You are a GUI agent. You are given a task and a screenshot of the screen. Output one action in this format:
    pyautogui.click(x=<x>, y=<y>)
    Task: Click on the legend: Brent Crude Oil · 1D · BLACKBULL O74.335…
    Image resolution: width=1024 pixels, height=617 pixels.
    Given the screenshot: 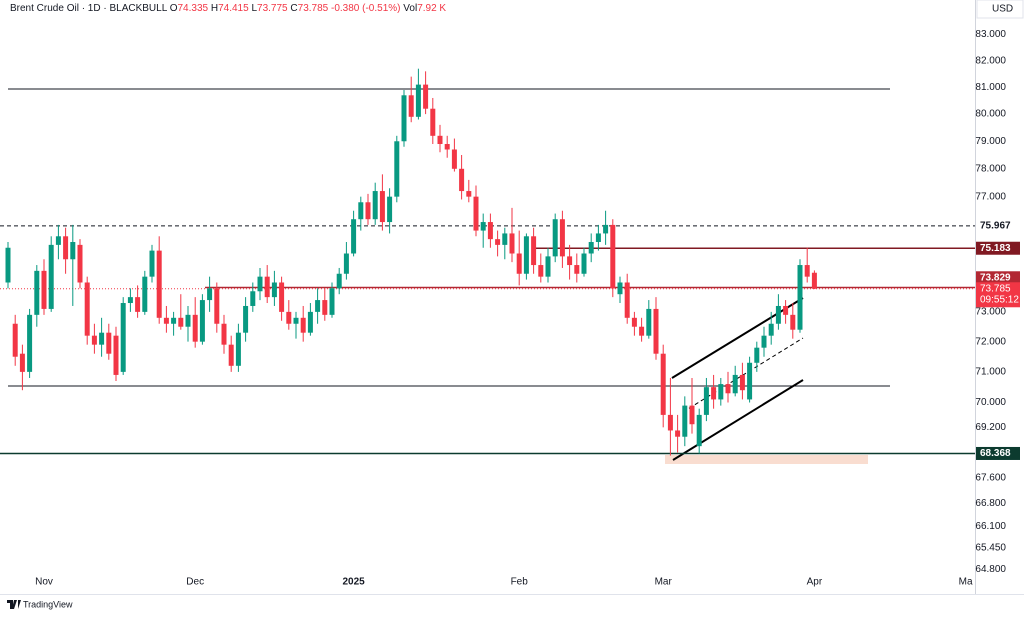 What is the action you would take?
    pyautogui.click(x=228, y=8)
    